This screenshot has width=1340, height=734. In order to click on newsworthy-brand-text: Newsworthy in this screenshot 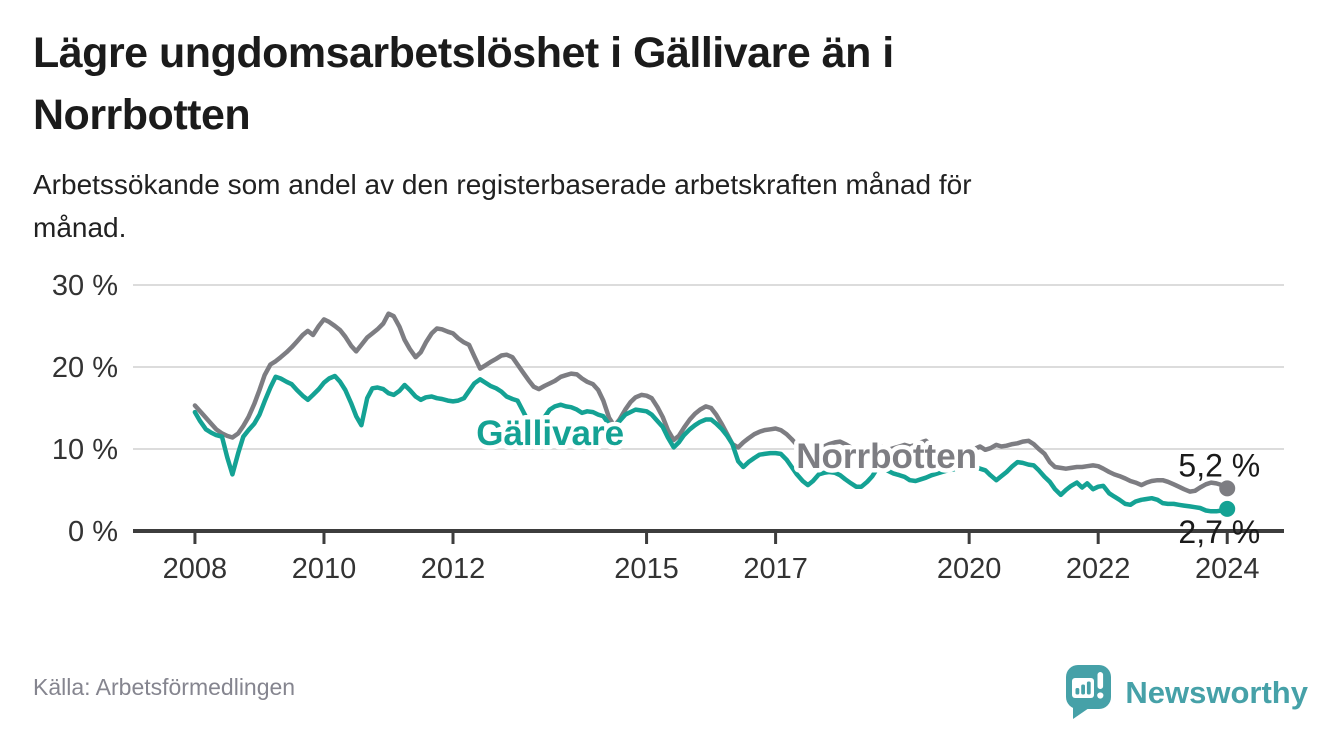, I will do `click(1216, 692)`.